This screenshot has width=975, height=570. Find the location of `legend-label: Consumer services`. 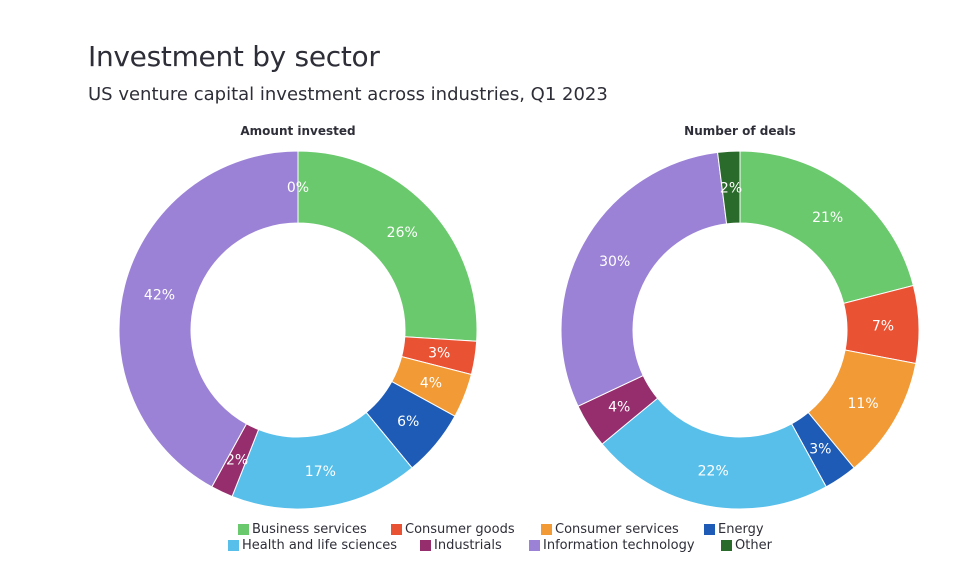

legend-label: Consumer services is located at coordinates (617, 529).